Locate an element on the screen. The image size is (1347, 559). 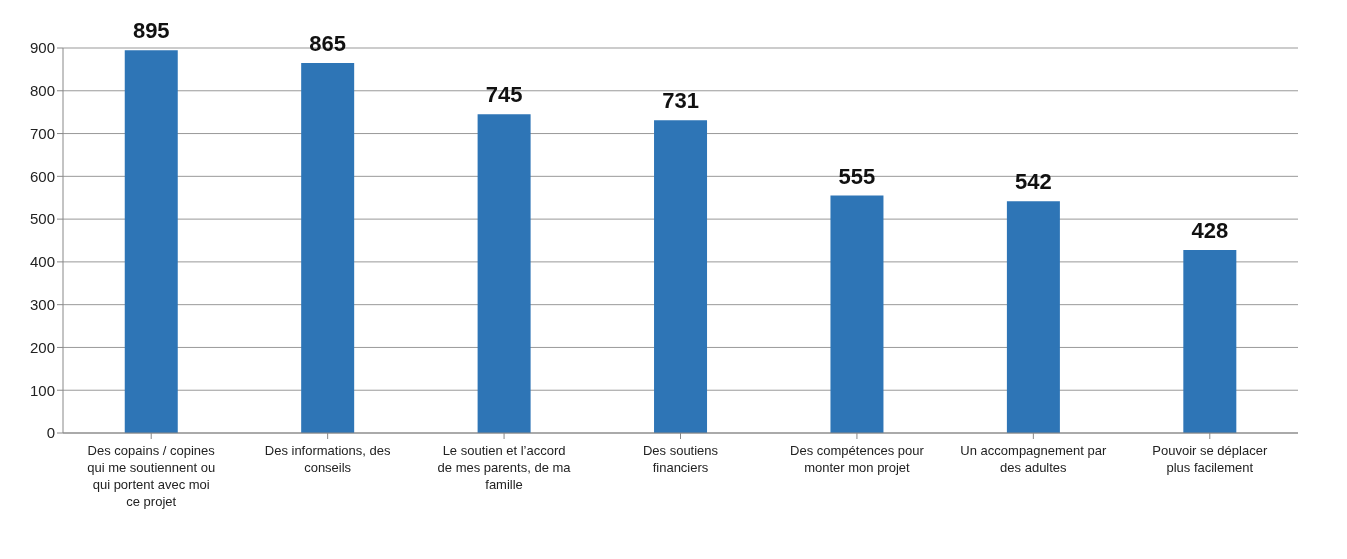
data-label: 428 is located at coordinates (1210, 230).